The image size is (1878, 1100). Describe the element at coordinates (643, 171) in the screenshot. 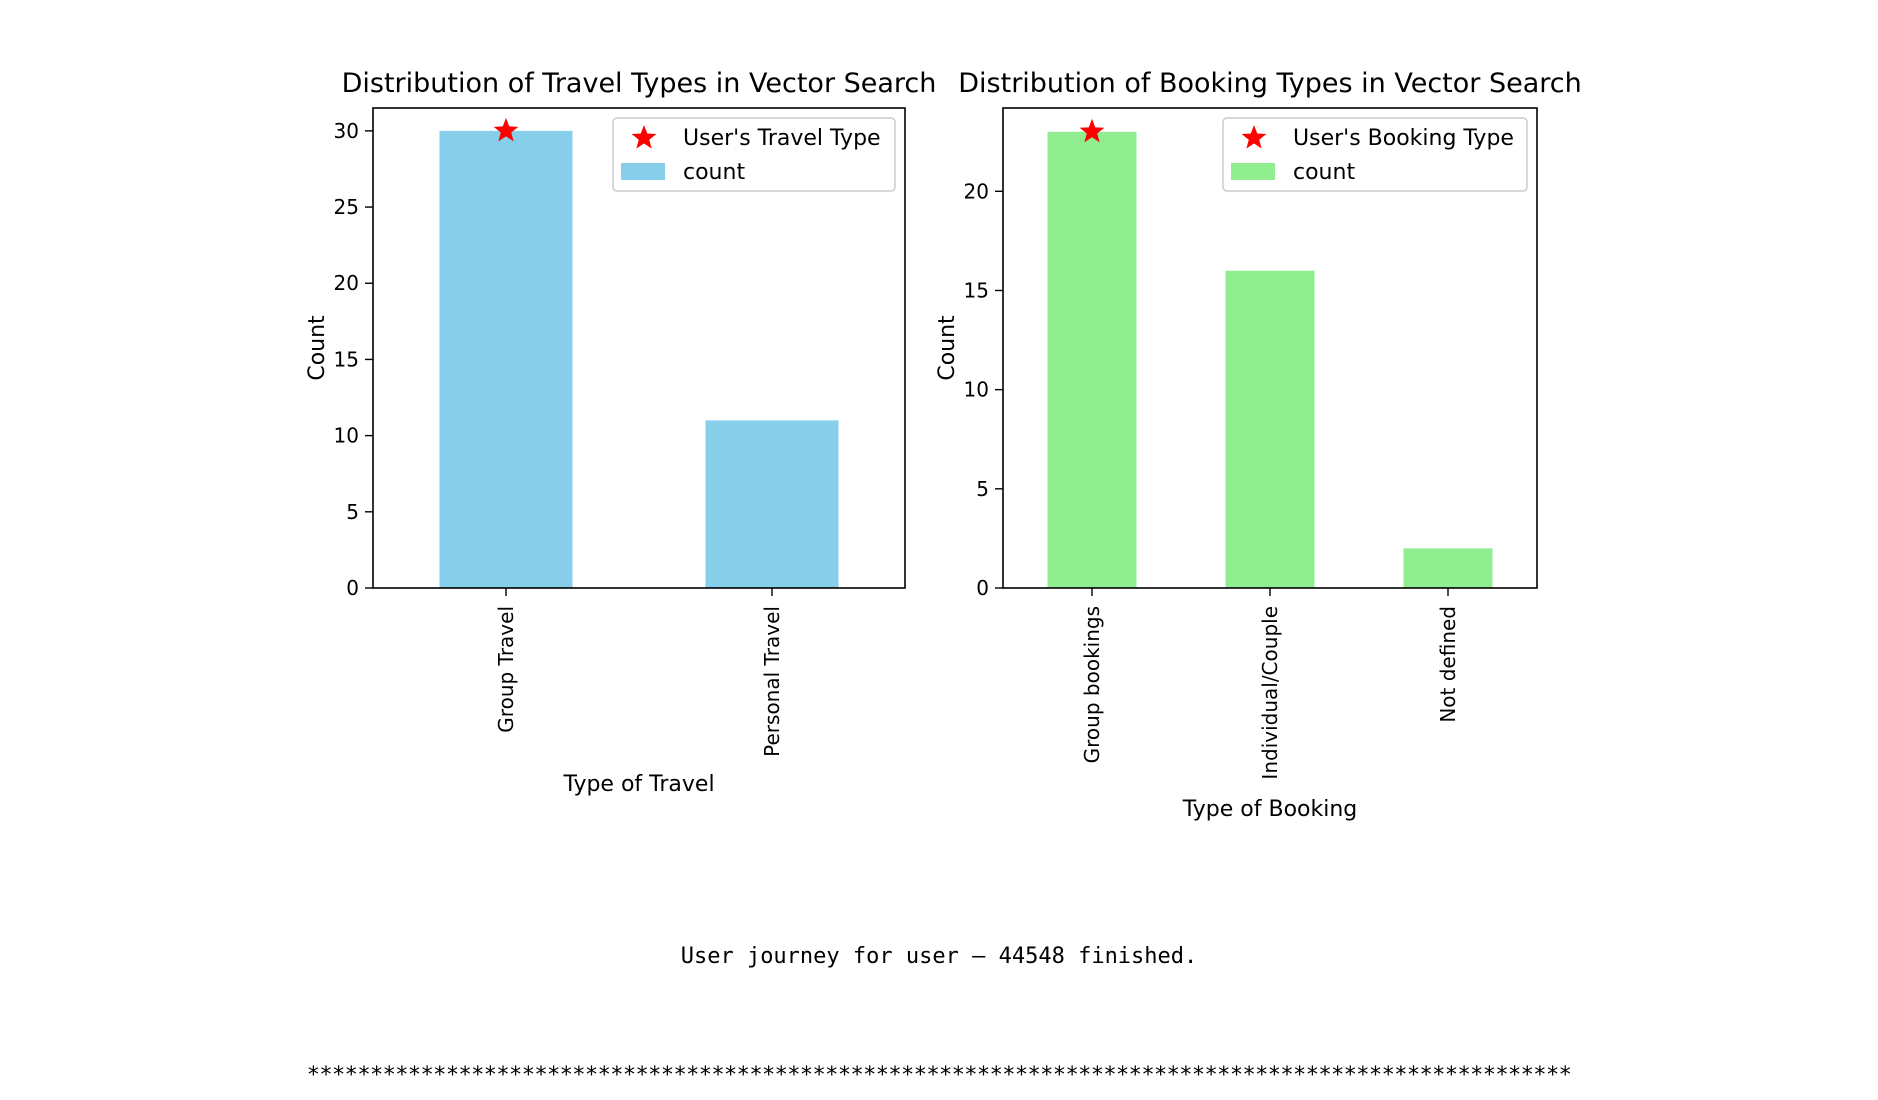

I see `chart1-legend-bar-swatch` at that location.